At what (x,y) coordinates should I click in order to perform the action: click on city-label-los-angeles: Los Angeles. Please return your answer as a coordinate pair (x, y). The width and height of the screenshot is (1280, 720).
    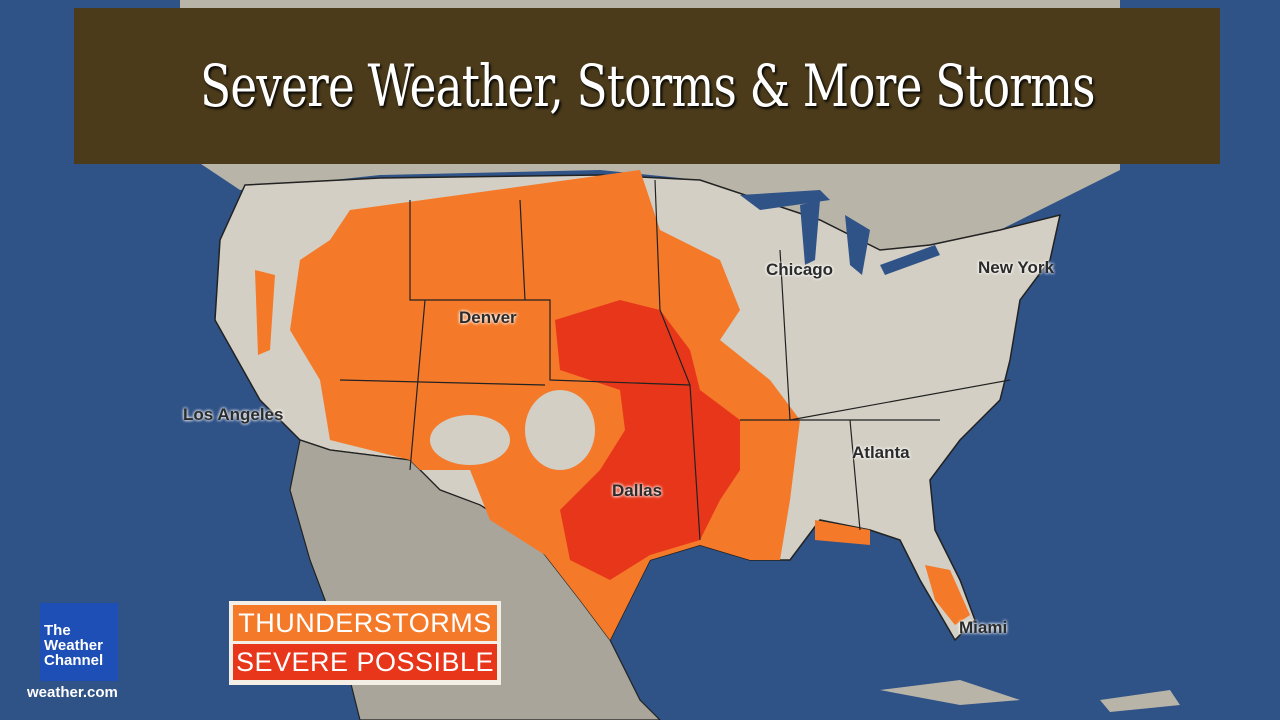
    Looking at the image, I should click on (233, 414).